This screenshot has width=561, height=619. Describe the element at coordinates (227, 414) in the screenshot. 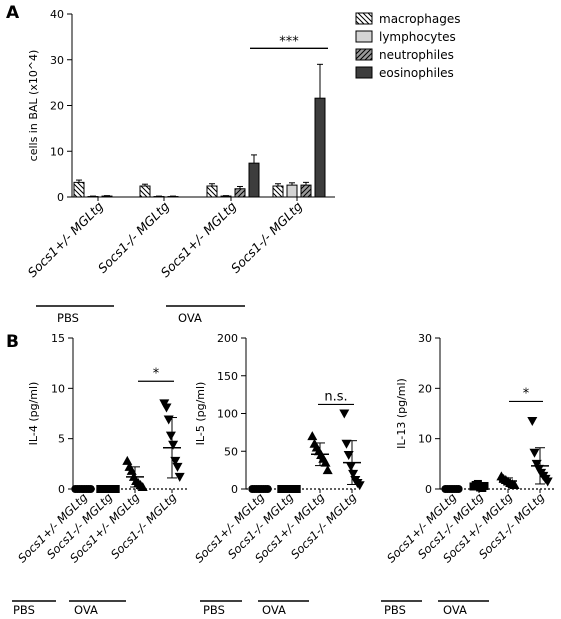

I see `y-tick-label: 100` at that location.